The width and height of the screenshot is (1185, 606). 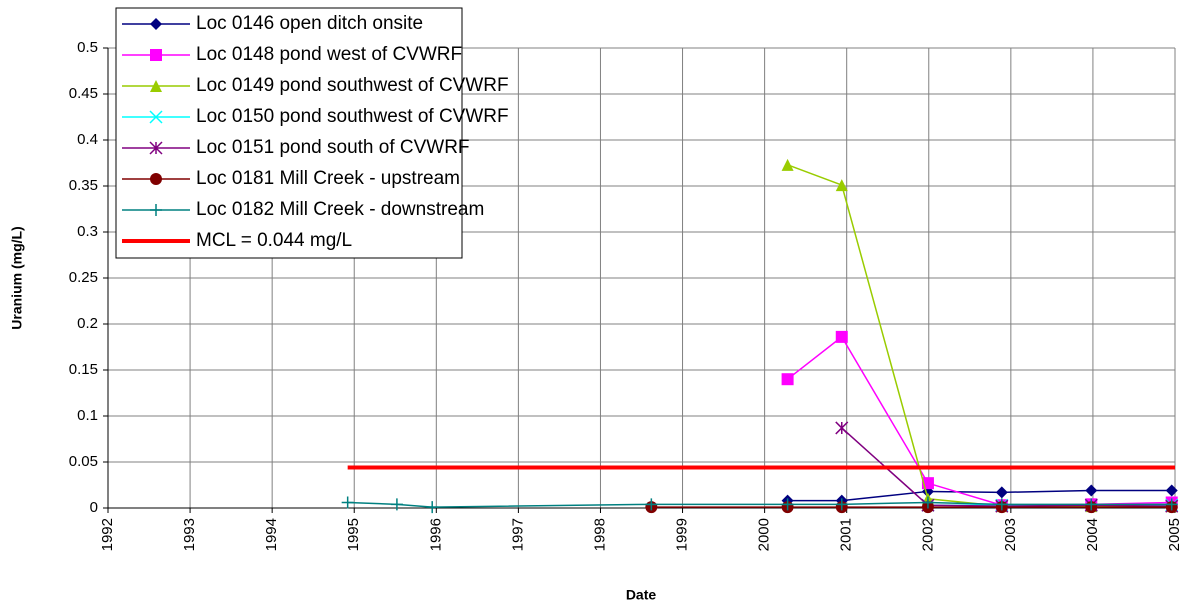 I want to click on legend-label: Loc 0148 pond west of CVWRF, so click(x=329, y=54).